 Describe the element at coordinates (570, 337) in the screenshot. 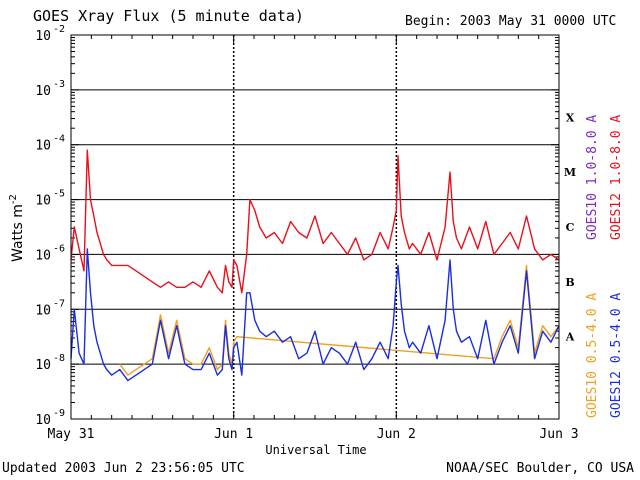

I see `flare-class-a: A` at that location.